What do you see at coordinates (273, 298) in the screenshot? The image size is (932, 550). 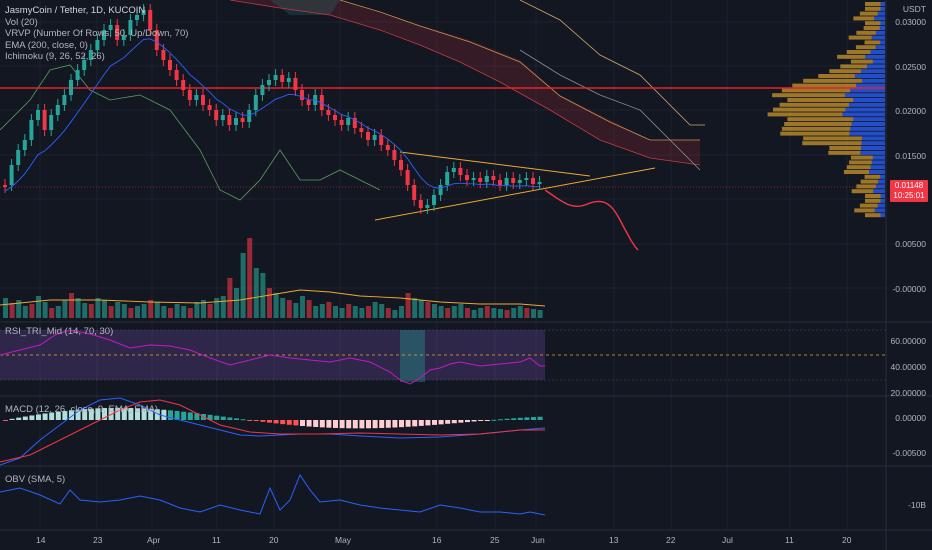 I see `volume-ma` at bounding box center [273, 298].